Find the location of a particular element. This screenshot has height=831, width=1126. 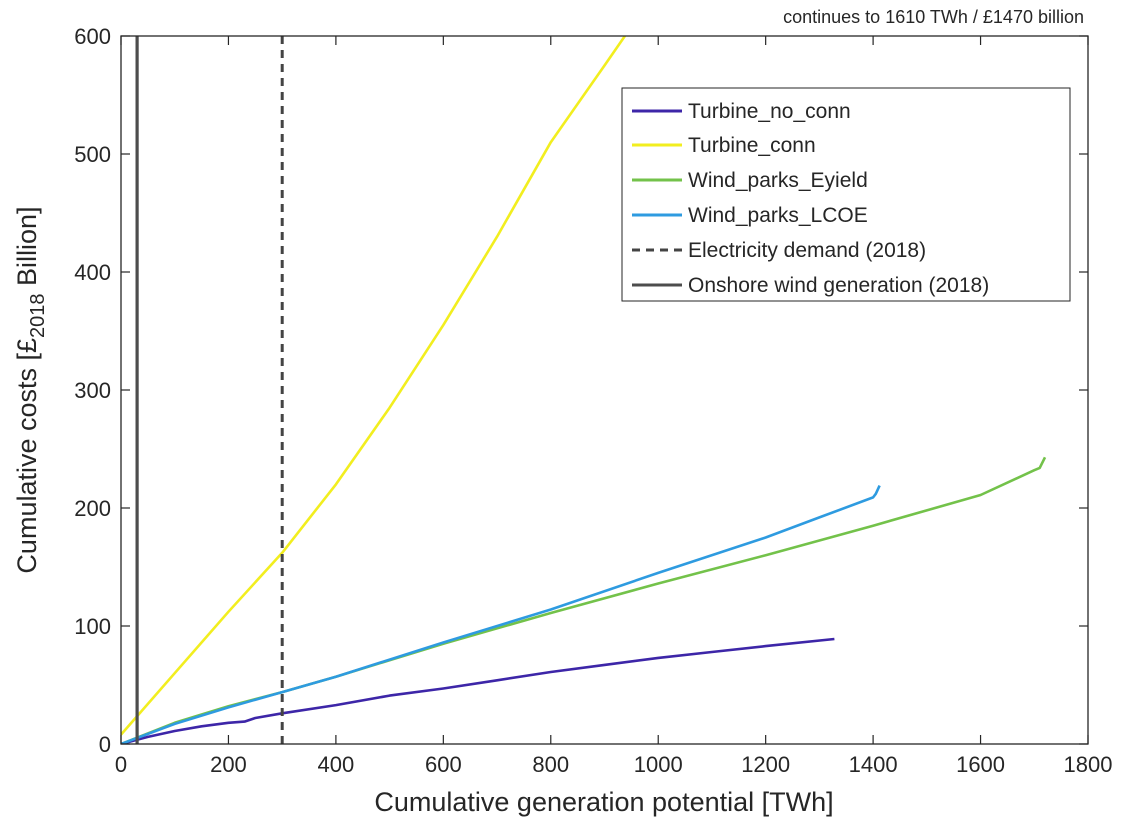

y-axis-title-prefix: Cumulative costs [£ is located at coordinates (27, 456).